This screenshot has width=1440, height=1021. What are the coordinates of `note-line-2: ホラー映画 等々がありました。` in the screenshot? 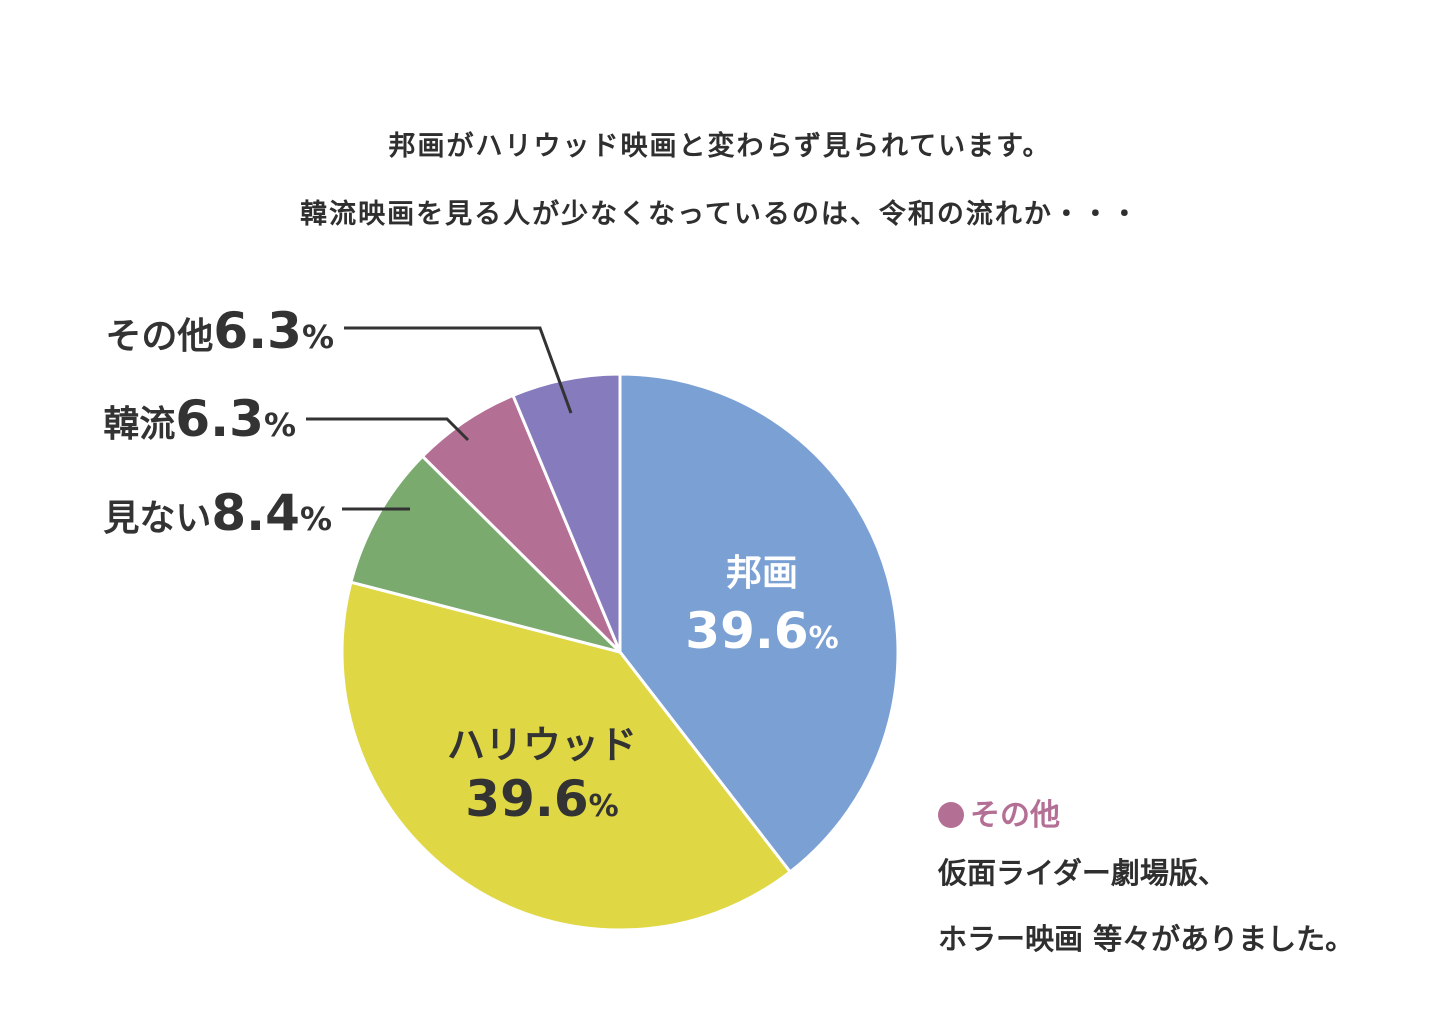 It's located at (1146, 939).